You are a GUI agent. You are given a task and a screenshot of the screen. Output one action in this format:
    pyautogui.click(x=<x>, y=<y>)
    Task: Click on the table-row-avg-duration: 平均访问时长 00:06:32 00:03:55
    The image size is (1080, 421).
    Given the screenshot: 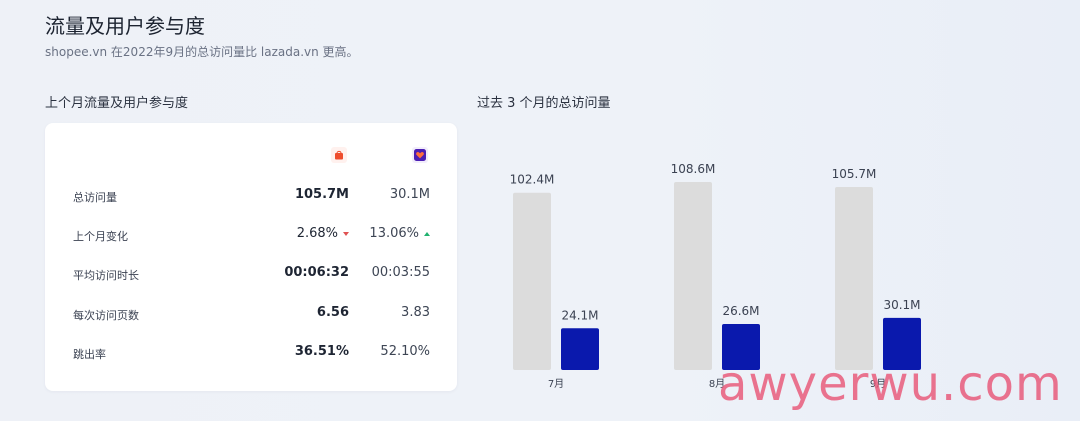 What is the action you would take?
    pyautogui.click(x=251, y=275)
    